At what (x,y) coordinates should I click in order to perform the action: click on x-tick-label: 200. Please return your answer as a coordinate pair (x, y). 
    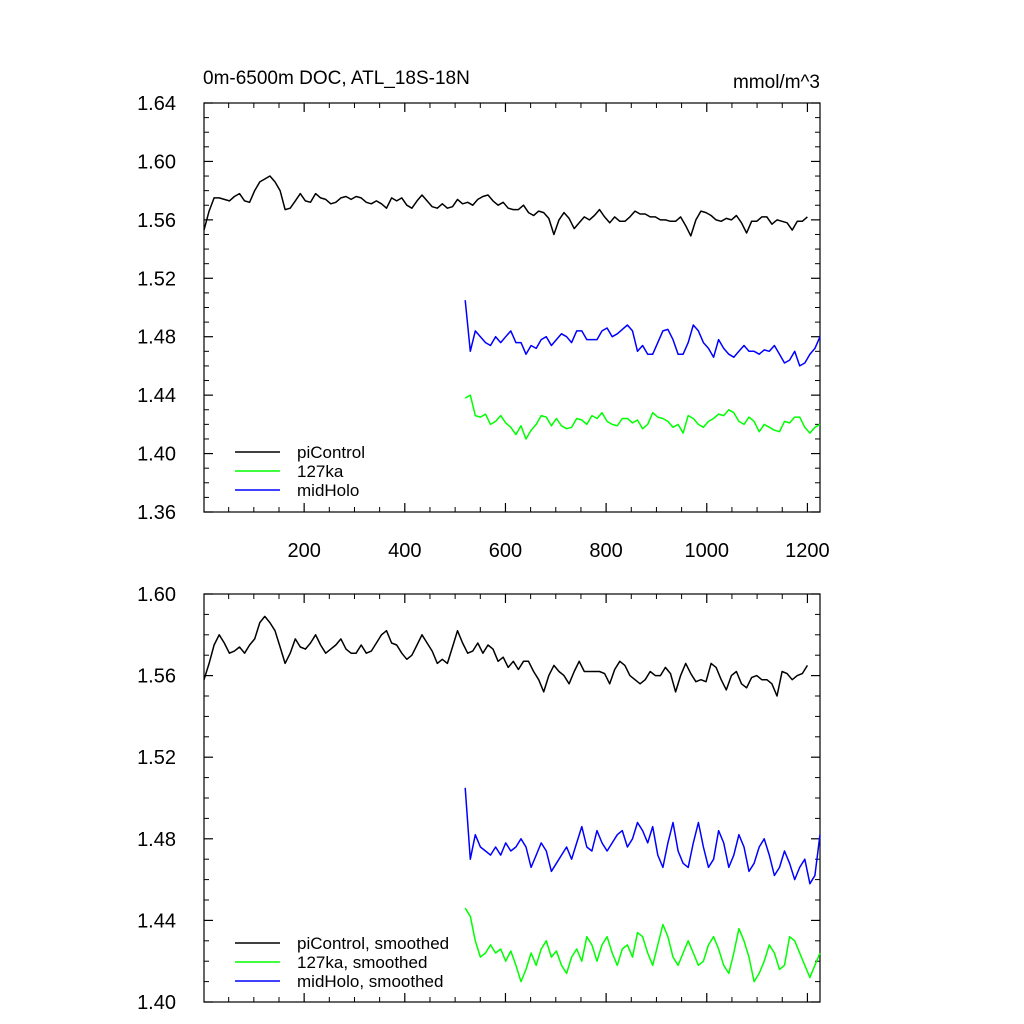
    Looking at the image, I should click on (303, 551).